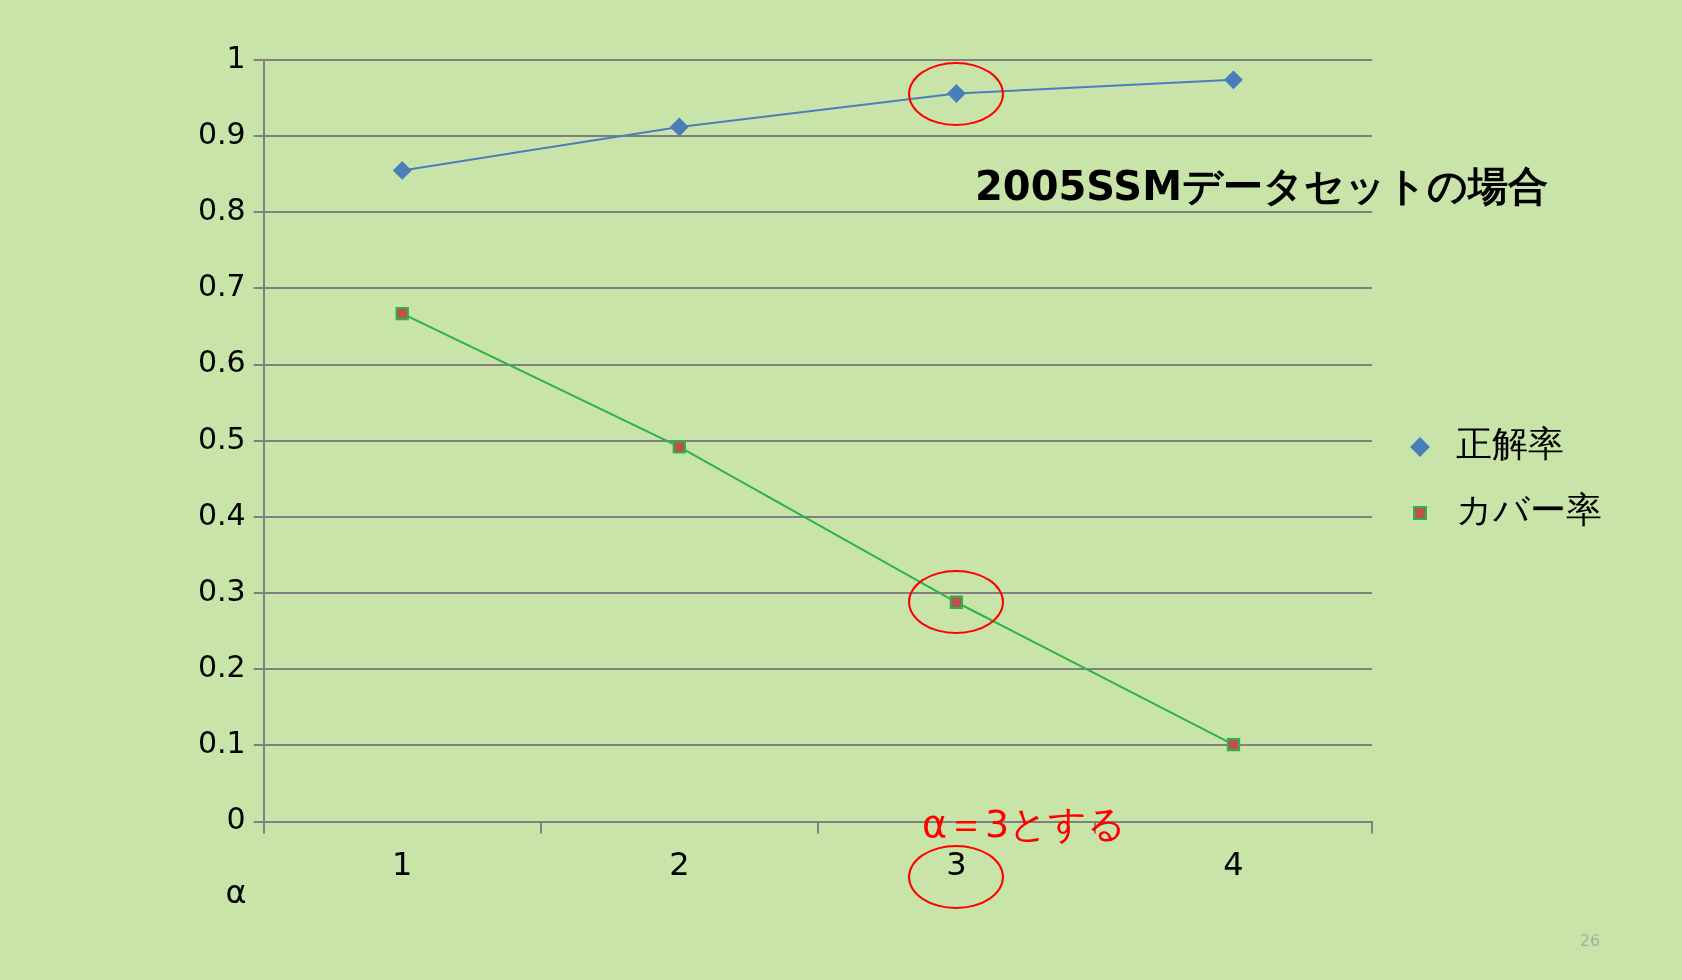  What do you see at coordinates (1510, 444) in the screenshot?
I see `legend-label: 正解率` at bounding box center [1510, 444].